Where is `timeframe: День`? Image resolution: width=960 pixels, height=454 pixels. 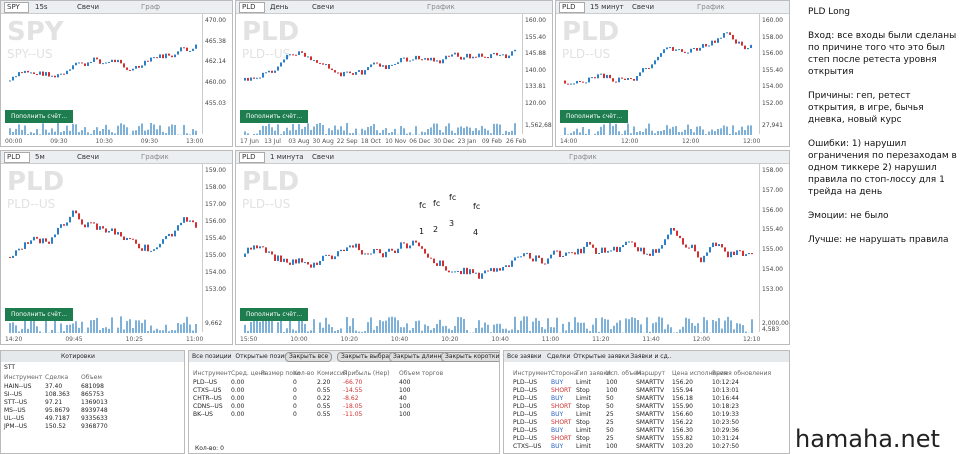
timeframe: День is located at coordinates (279, 7).